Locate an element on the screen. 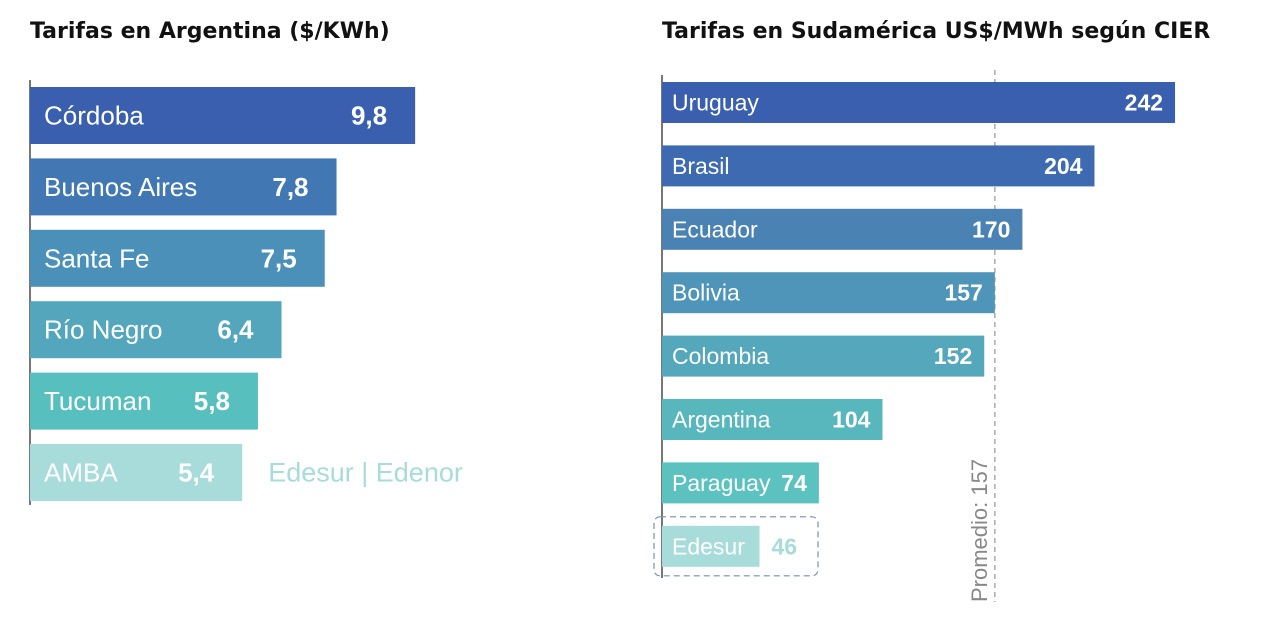 The width and height of the screenshot is (1280, 619). bar-uruguay is located at coordinates (919, 102).